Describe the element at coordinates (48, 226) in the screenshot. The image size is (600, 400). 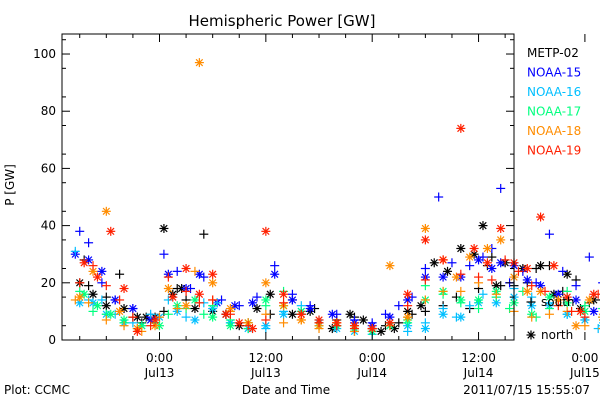
I see `y-tick-label: 40` at that location.